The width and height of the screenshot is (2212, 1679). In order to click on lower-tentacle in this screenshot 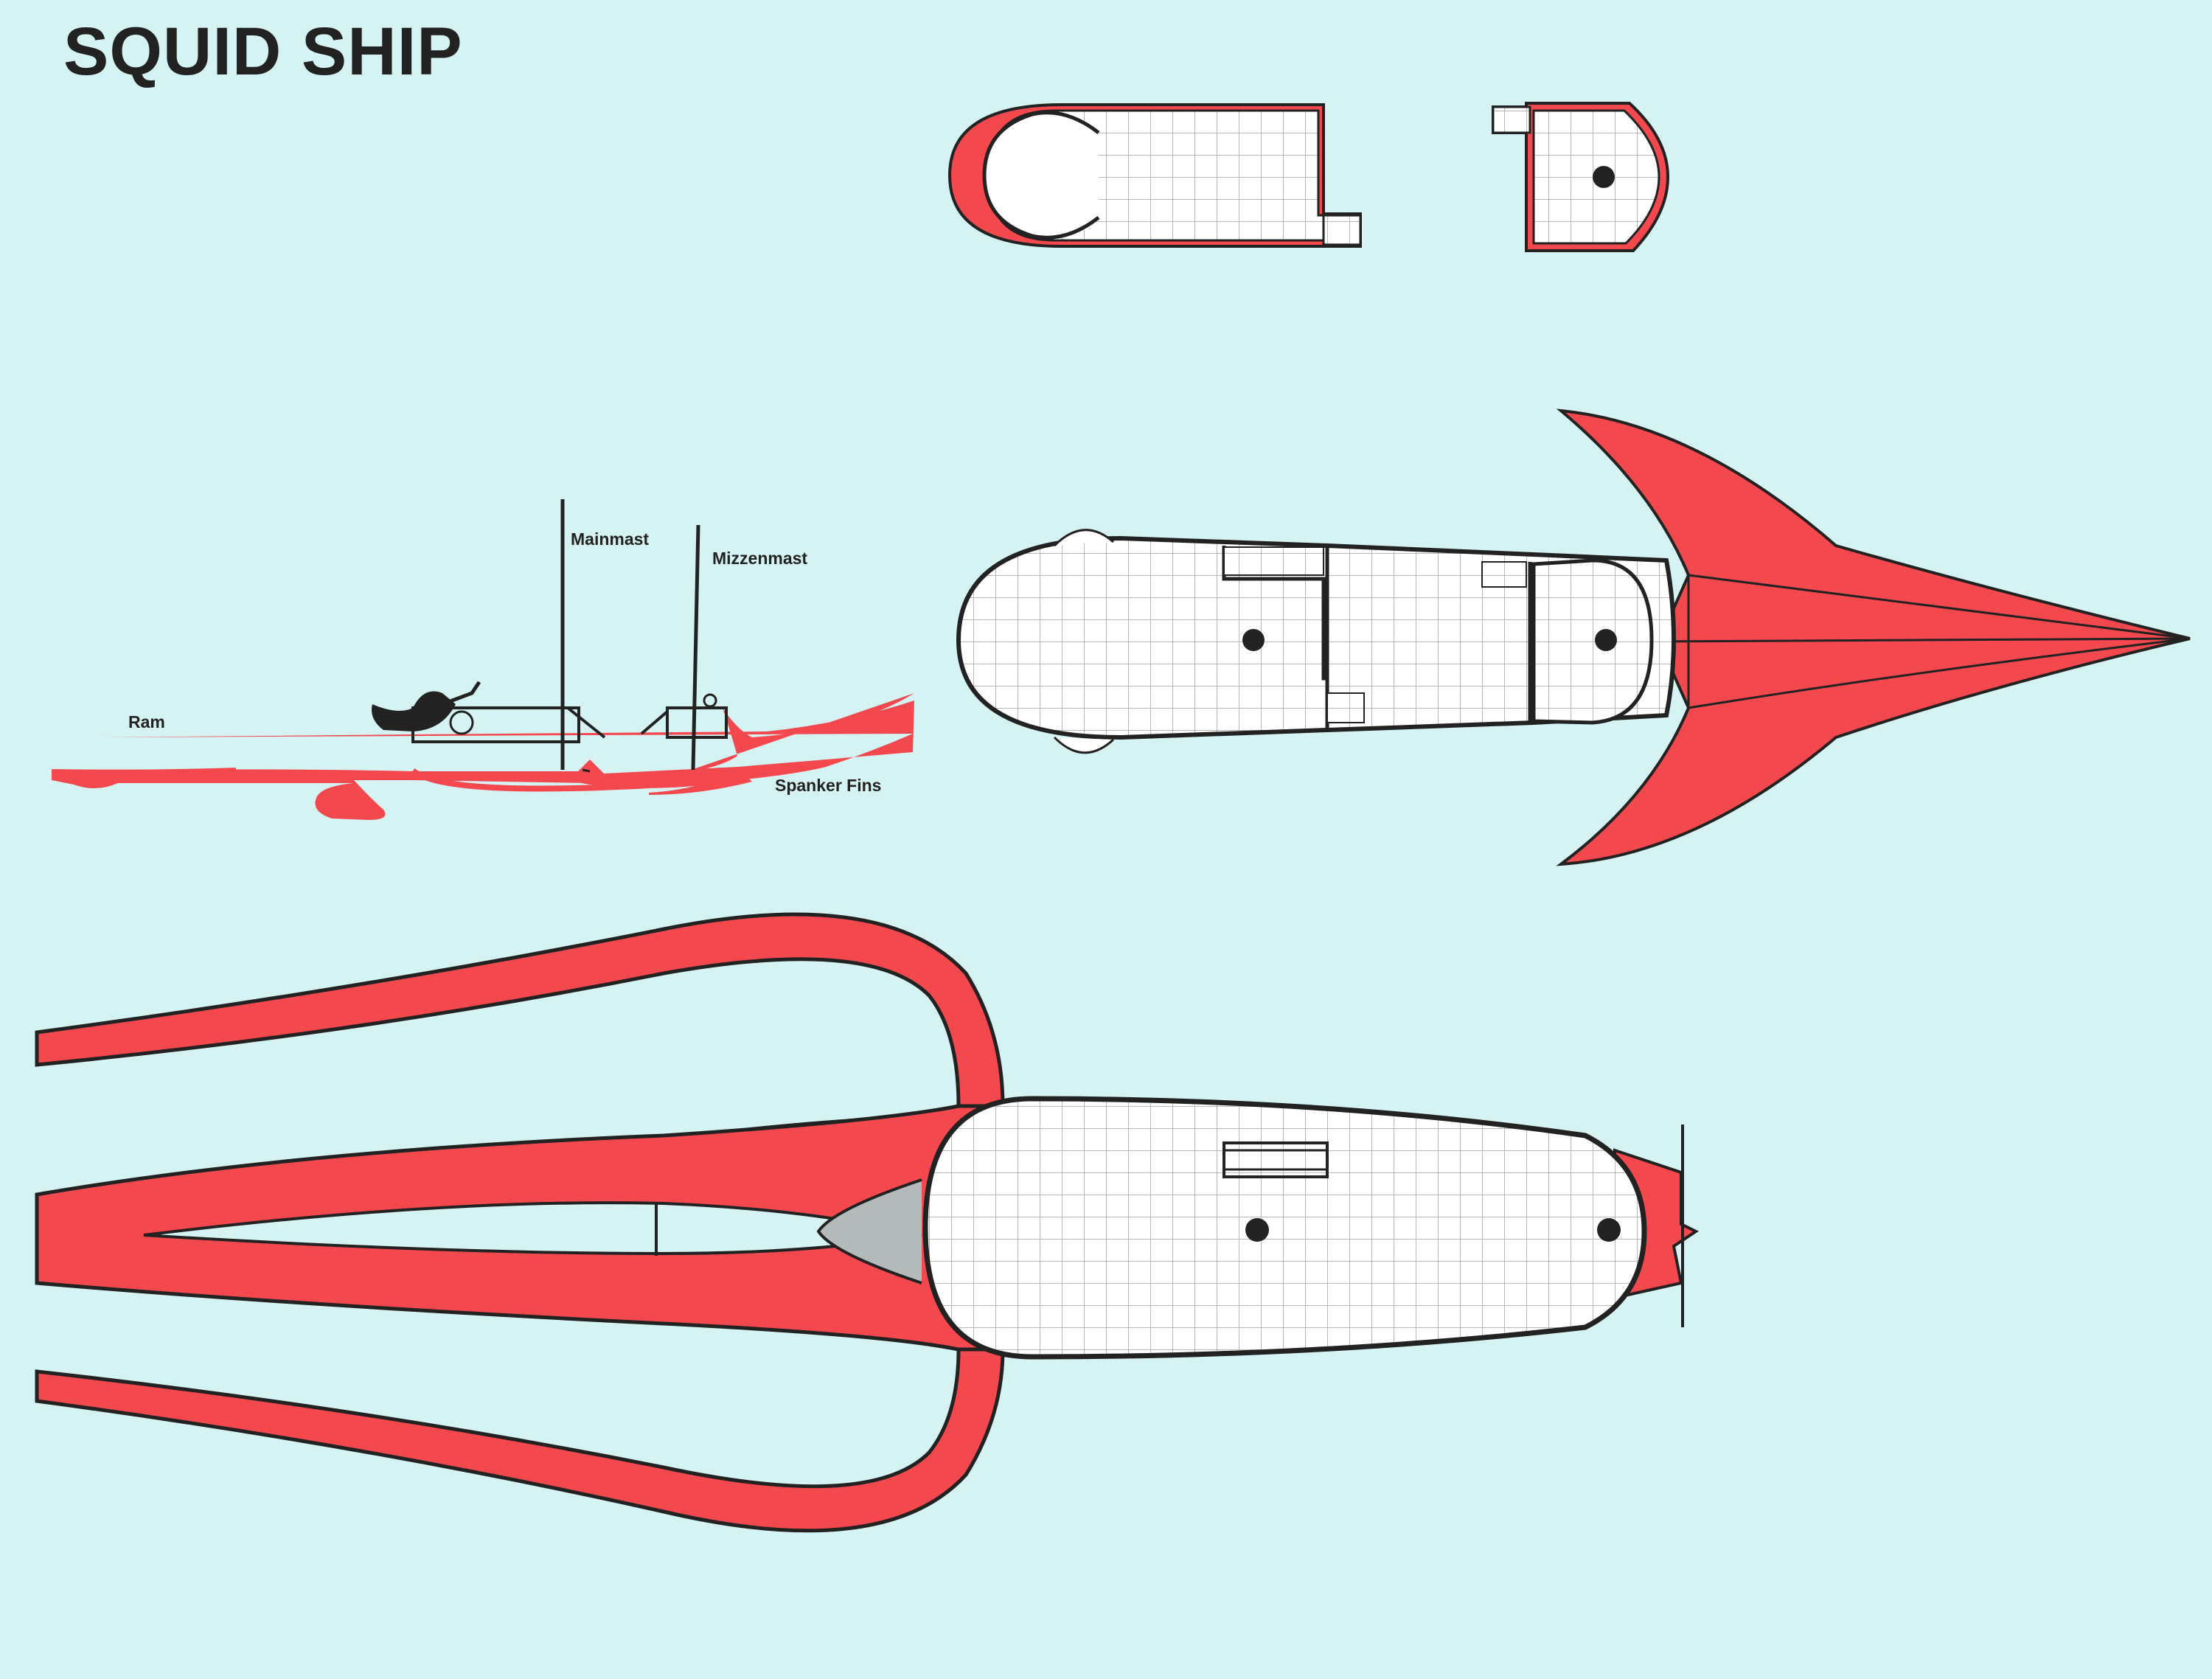, I will do `click(520, 1440)`.